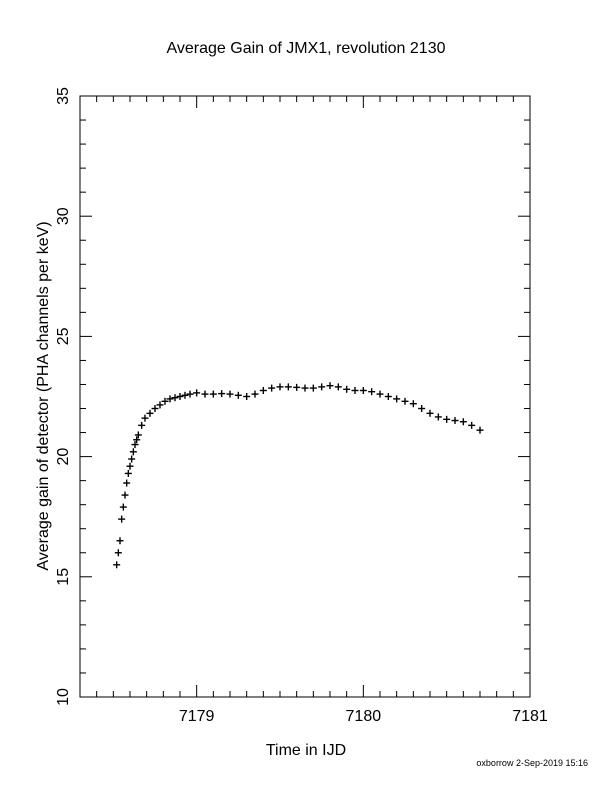 Image resolution: width=612 pixels, height=792 pixels. I want to click on data-points, so click(298, 475).